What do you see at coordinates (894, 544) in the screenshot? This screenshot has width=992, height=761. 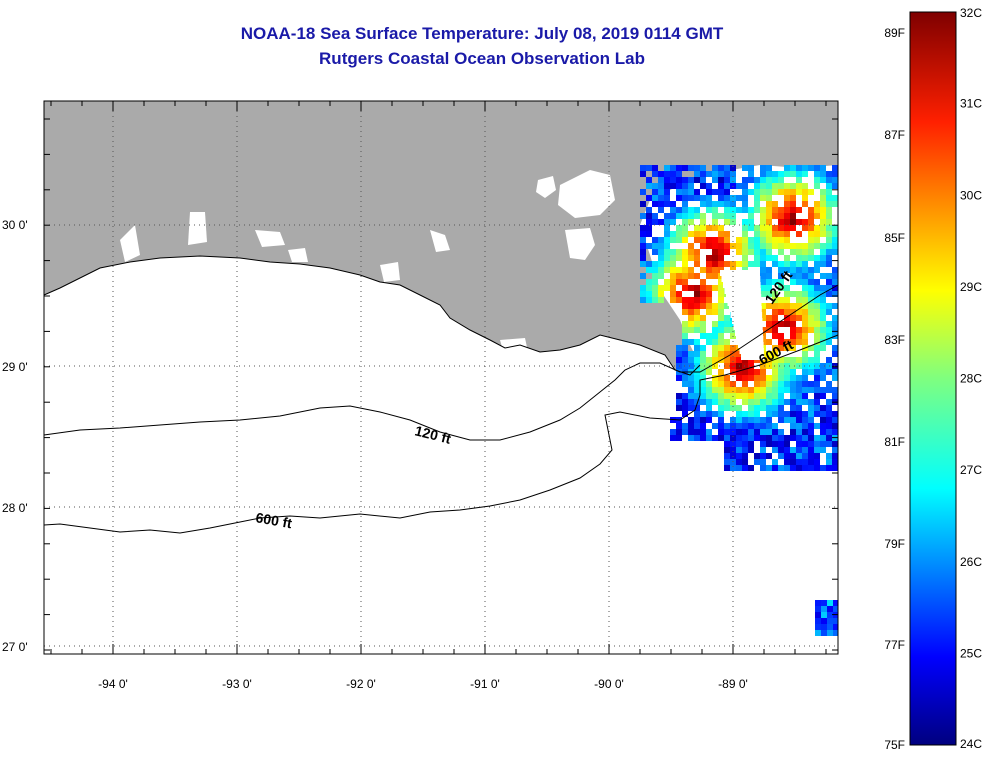 I see `colorbar-fahrenheit-label: 79F` at bounding box center [894, 544].